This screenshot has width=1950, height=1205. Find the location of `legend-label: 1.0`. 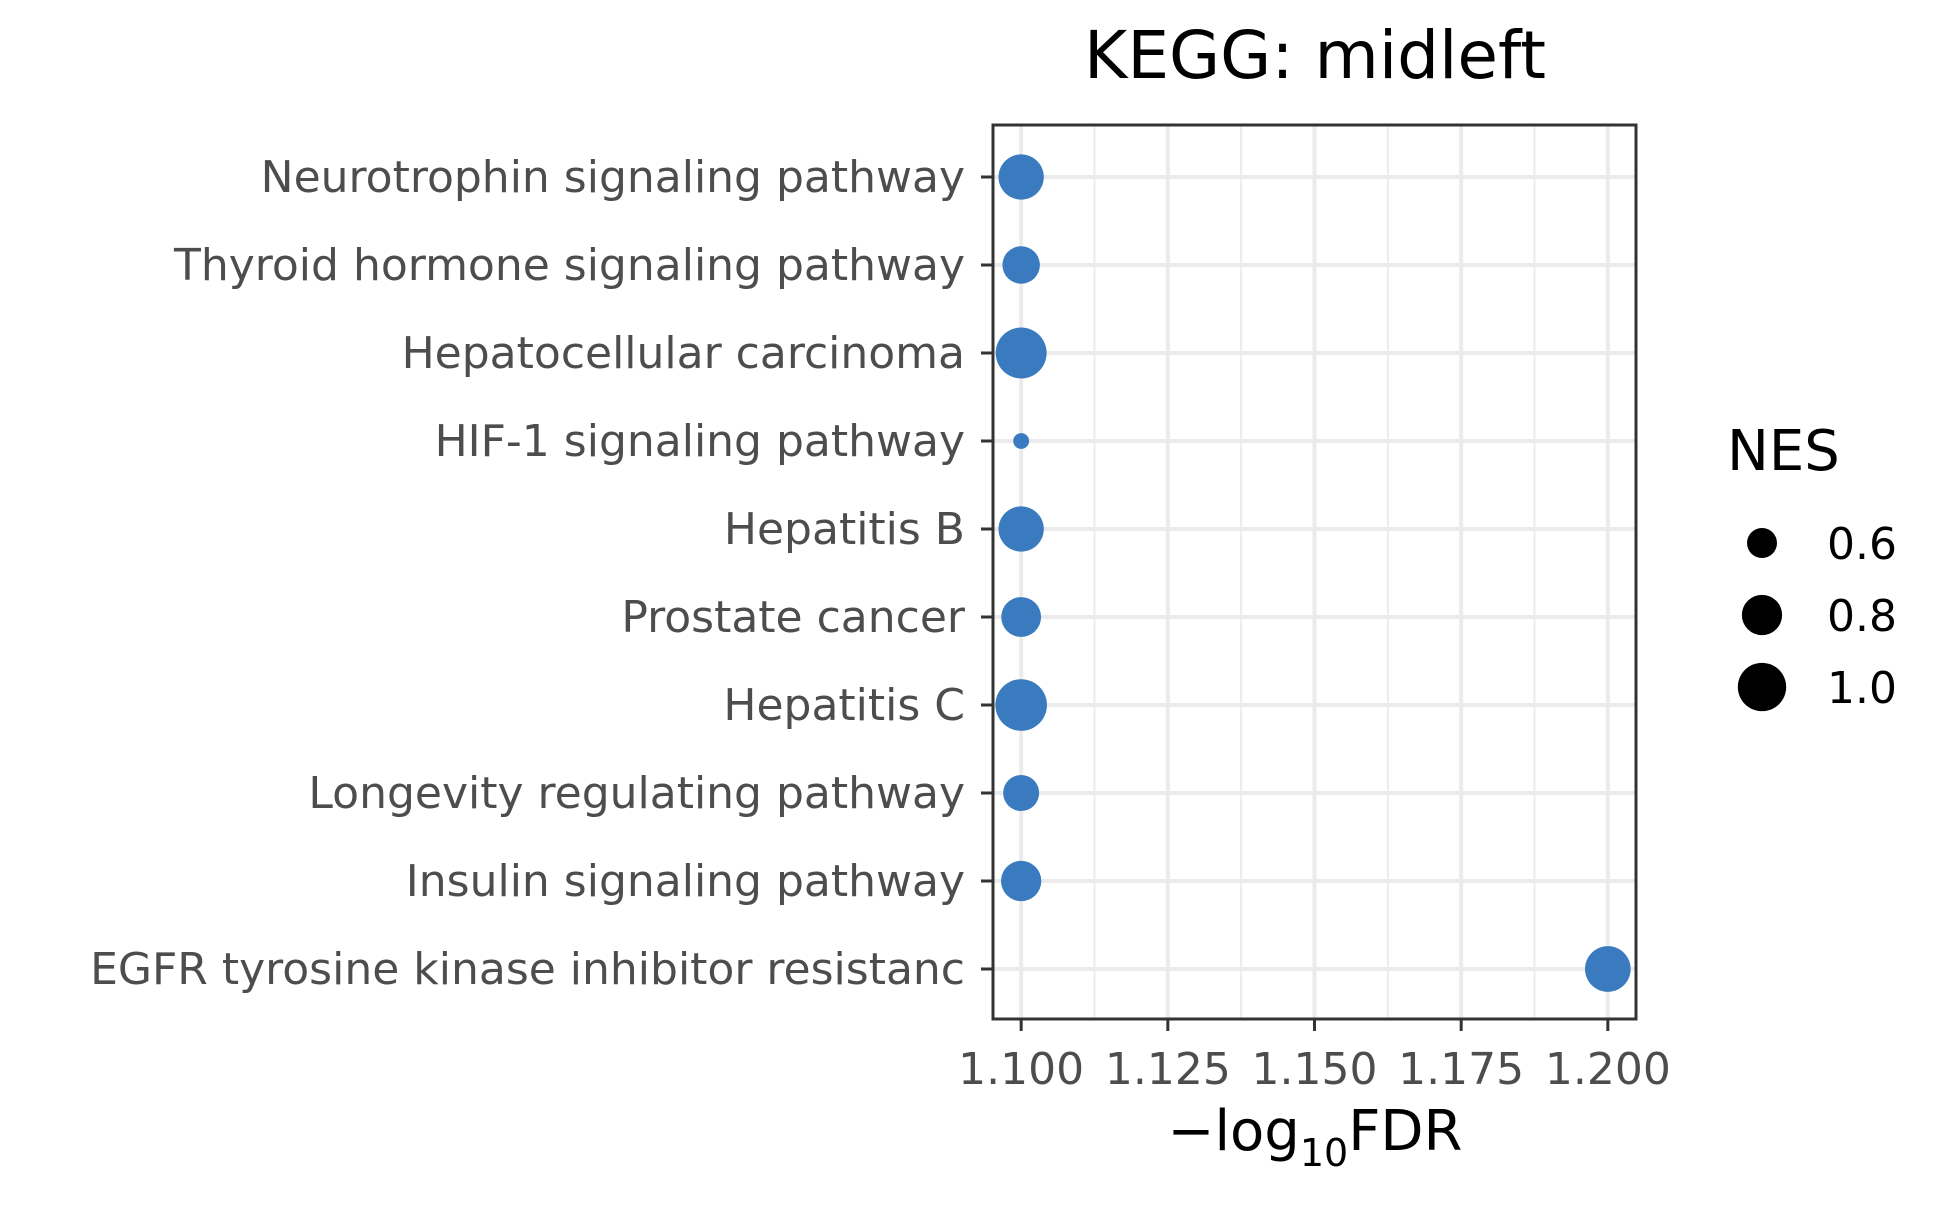

legend-label: 1.0 is located at coordinates (1862, 688).